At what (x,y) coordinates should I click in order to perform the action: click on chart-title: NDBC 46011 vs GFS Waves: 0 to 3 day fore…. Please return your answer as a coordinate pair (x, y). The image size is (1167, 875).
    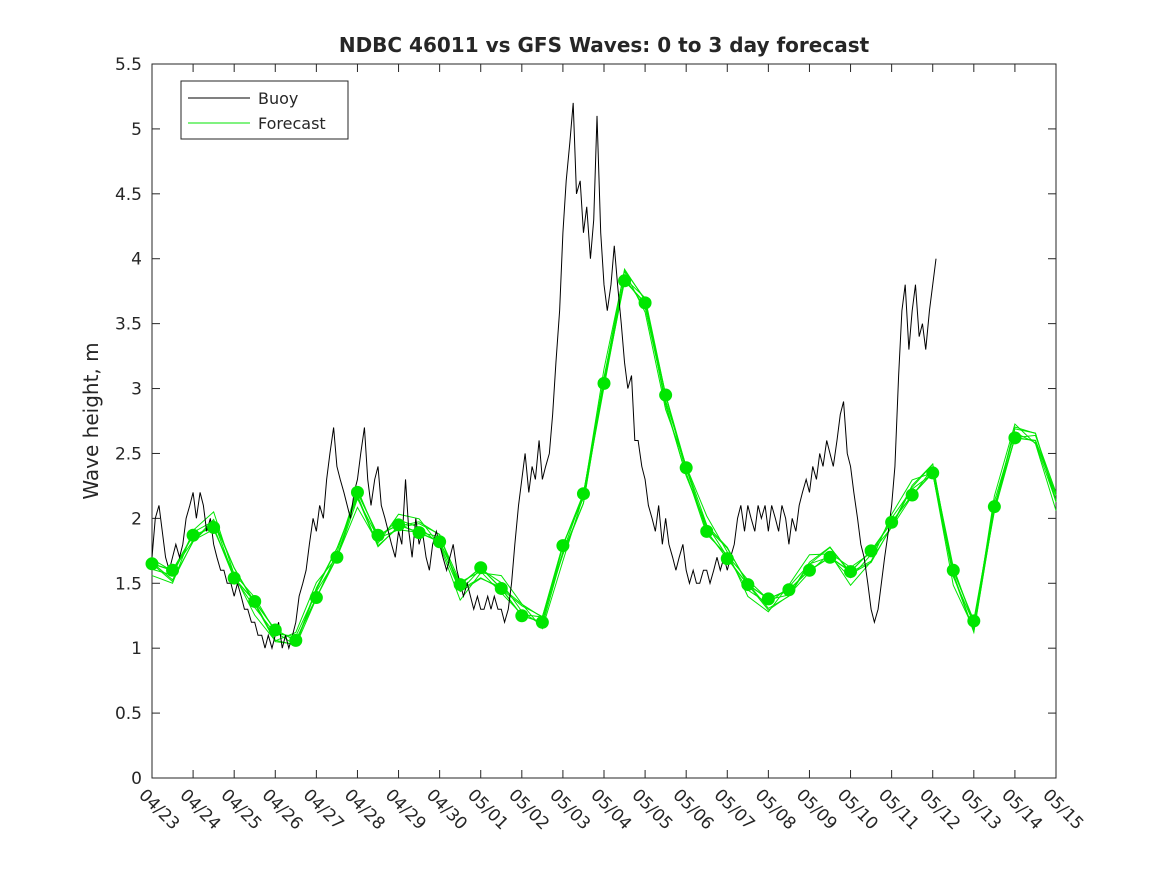
    Looking at the image, I should click on (604, 45).